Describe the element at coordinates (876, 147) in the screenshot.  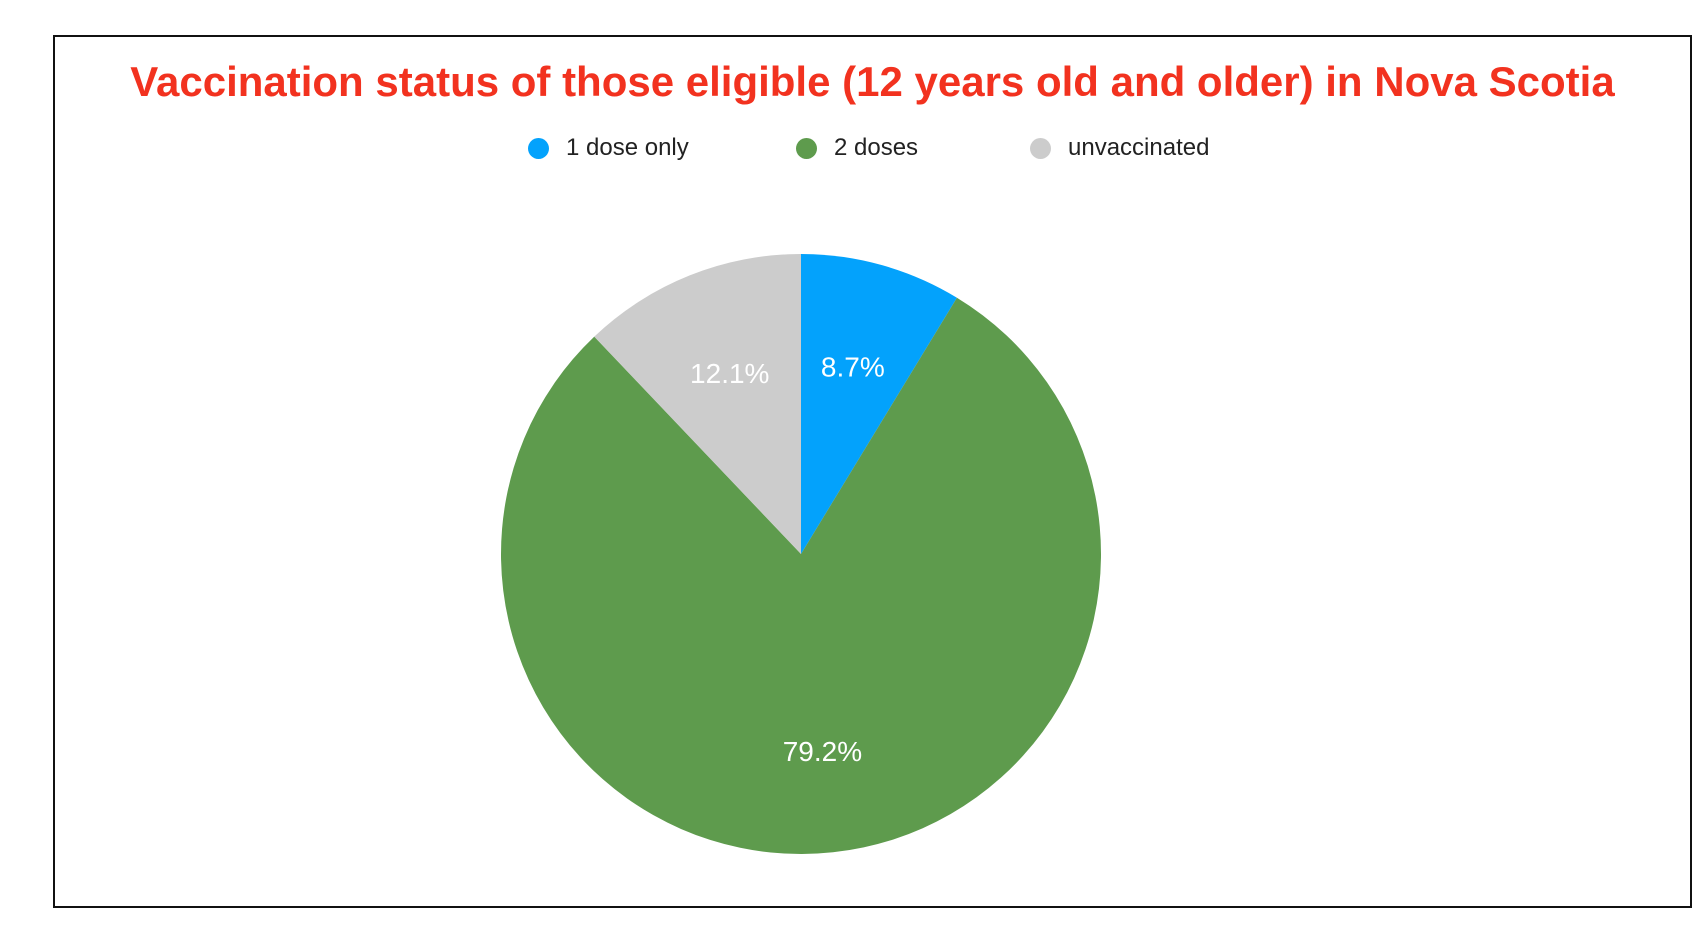
I see `legend-label-2-doses: 2 doses` at that location.